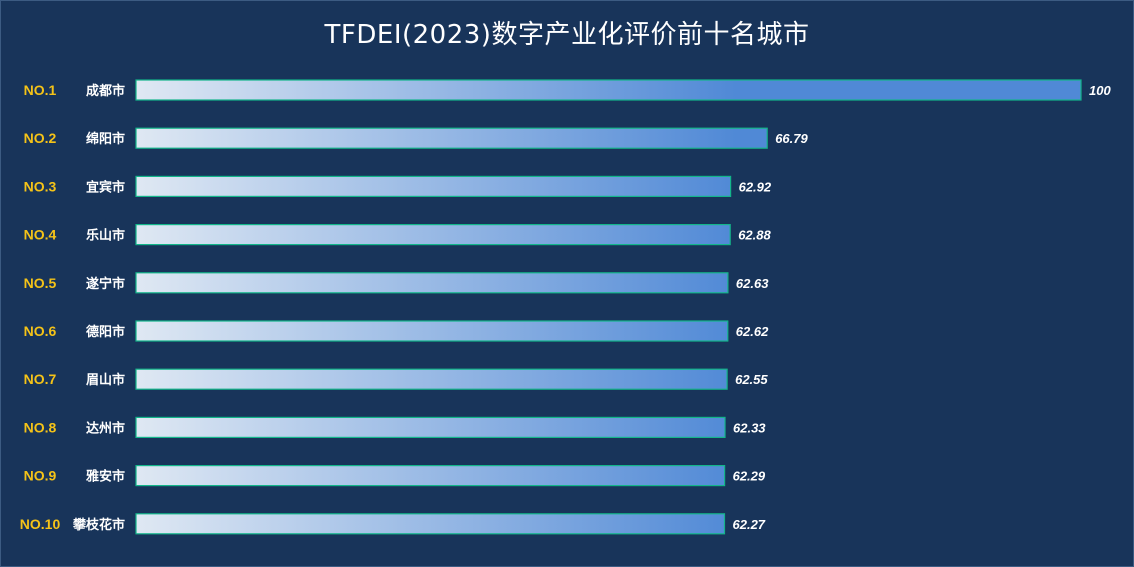 The height and width of the screenshot is (567, 1134). What do you see at coordinates (749, 476) in the screenshot?
I see `value-label: 62.29` at bounding box center [749, 476].